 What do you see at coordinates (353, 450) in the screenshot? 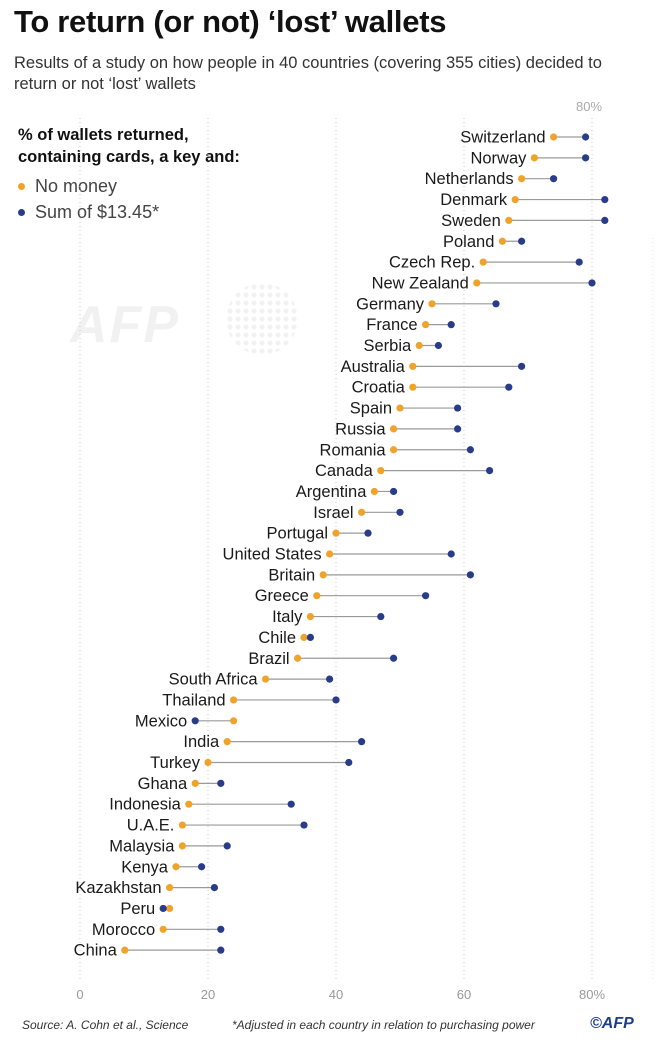
I see `country-label: Romania` at bounding box center [353, 450].